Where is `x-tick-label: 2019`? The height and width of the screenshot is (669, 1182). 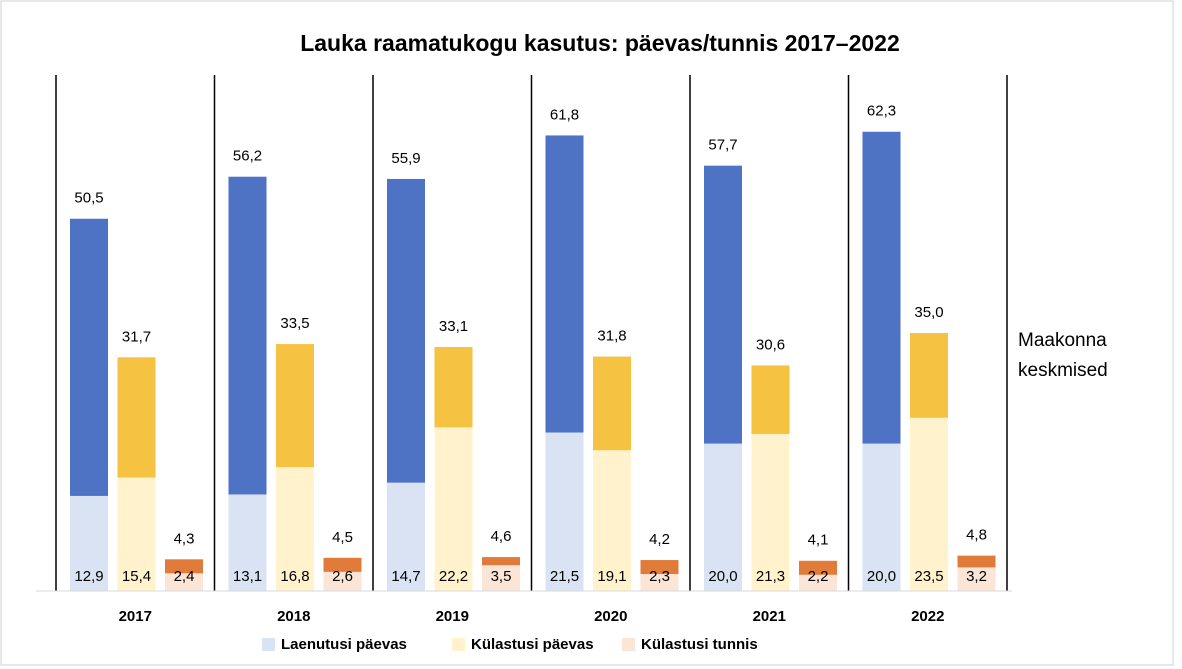
x-tick-label: 2019 is located at coordinates (452, 616).